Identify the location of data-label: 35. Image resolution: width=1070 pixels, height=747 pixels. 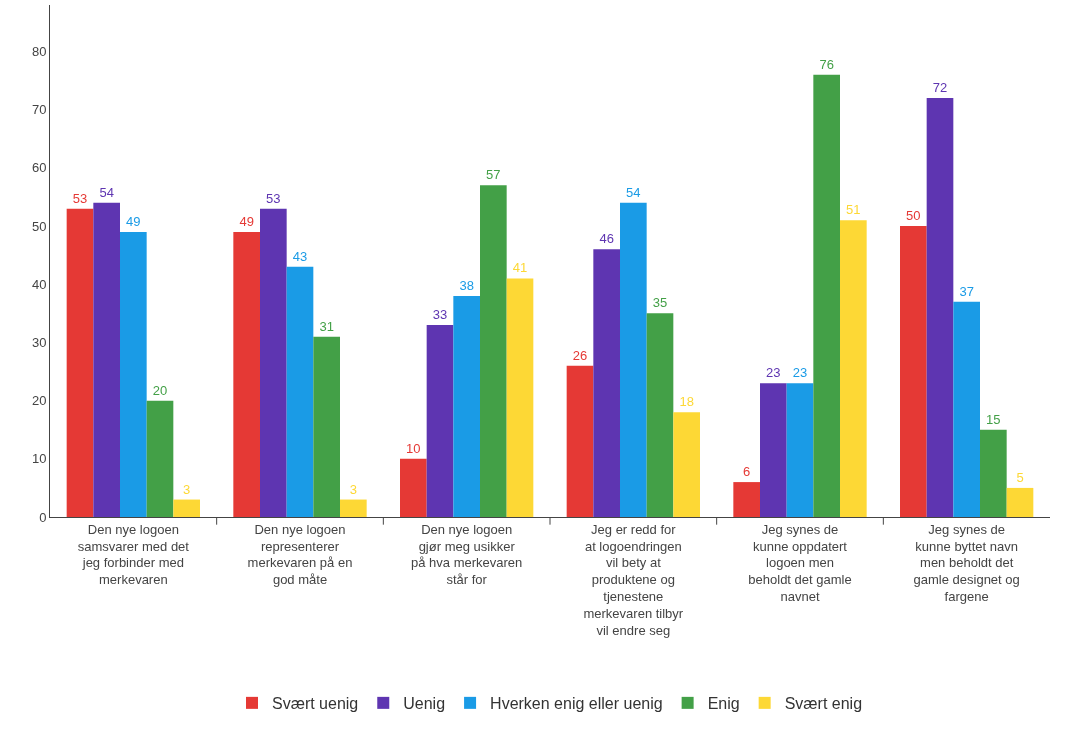
(660, 303).